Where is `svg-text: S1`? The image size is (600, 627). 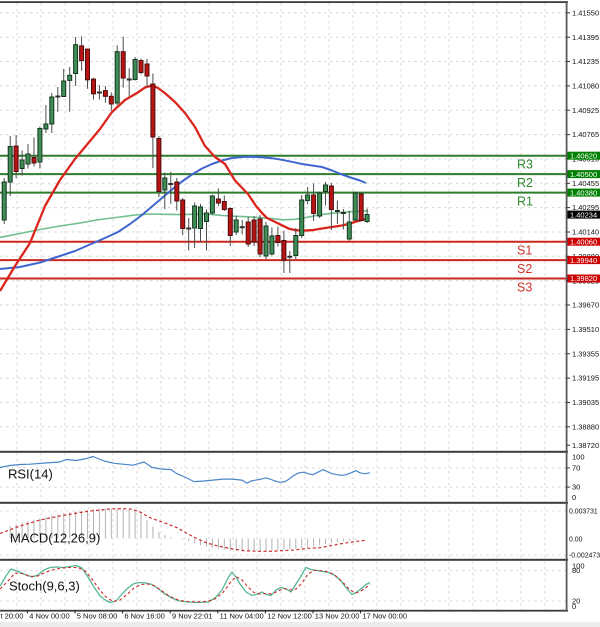
svg-text: S1 is located at coordinates (524, 251).